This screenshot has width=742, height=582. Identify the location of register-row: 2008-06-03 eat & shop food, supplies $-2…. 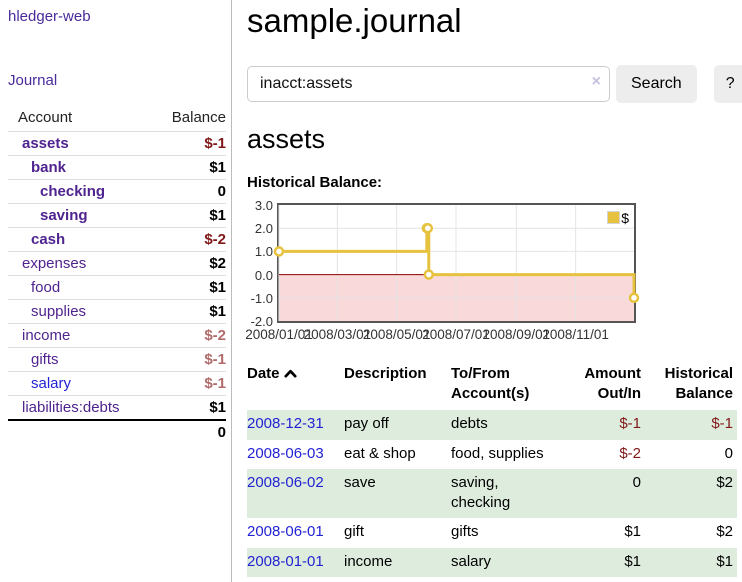
(492, 454).